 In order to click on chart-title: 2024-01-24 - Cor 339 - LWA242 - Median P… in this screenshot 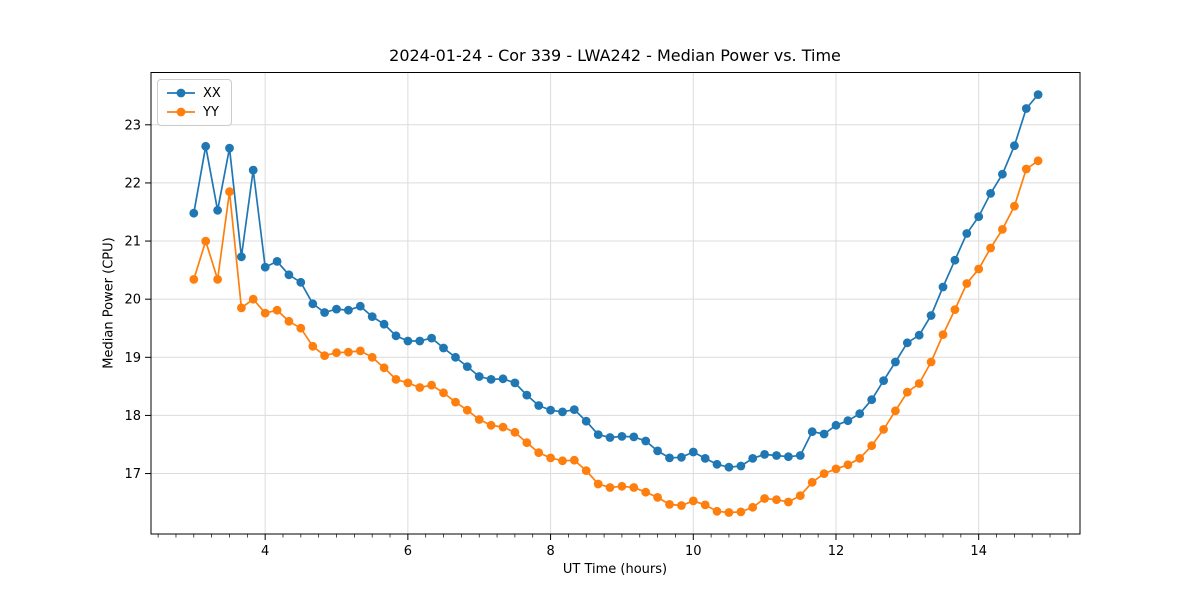, I will do `click(615, 55)`.